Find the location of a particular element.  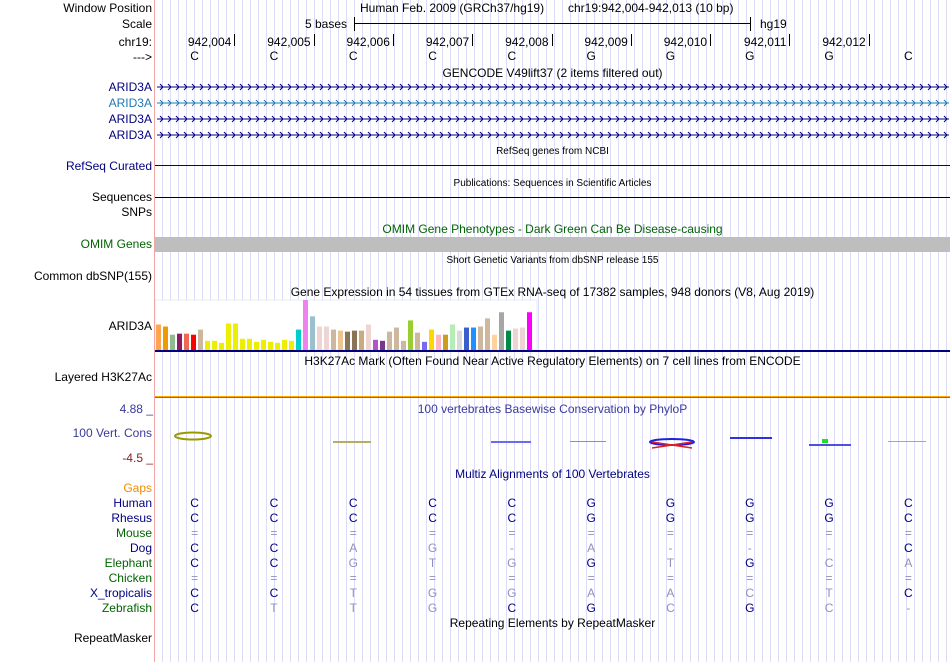

refseq-label: RefSeq Curated is located at coordinates (108, 166).